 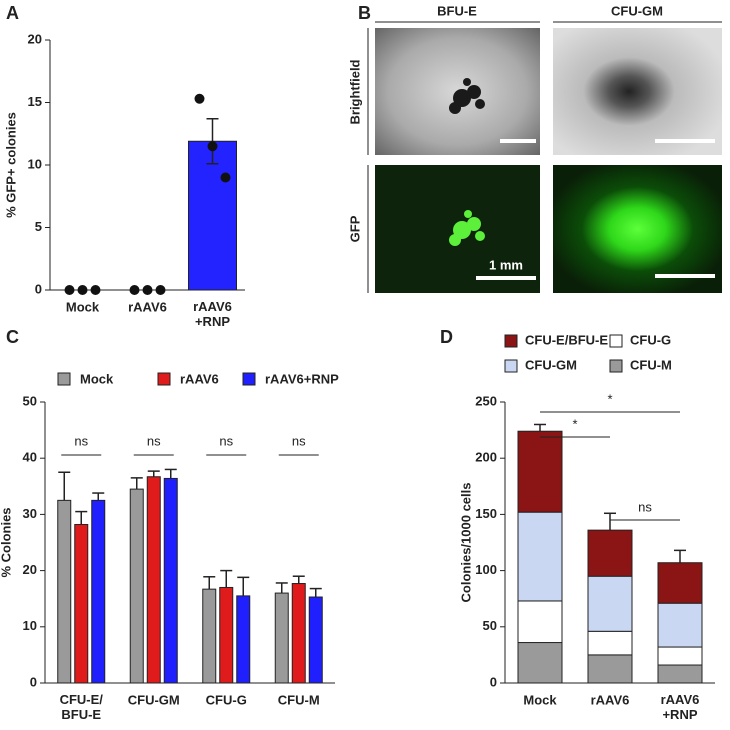 I want to click on scale-label: 1 mm, so click(x=506, y=264).